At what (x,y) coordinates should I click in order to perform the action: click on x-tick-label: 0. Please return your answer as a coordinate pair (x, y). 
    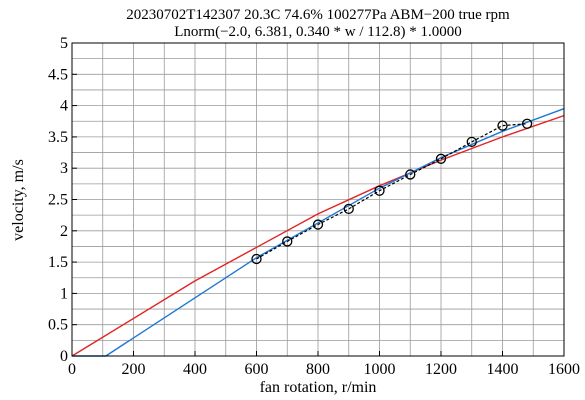
    Looking at the image, I should click on (72, 369).